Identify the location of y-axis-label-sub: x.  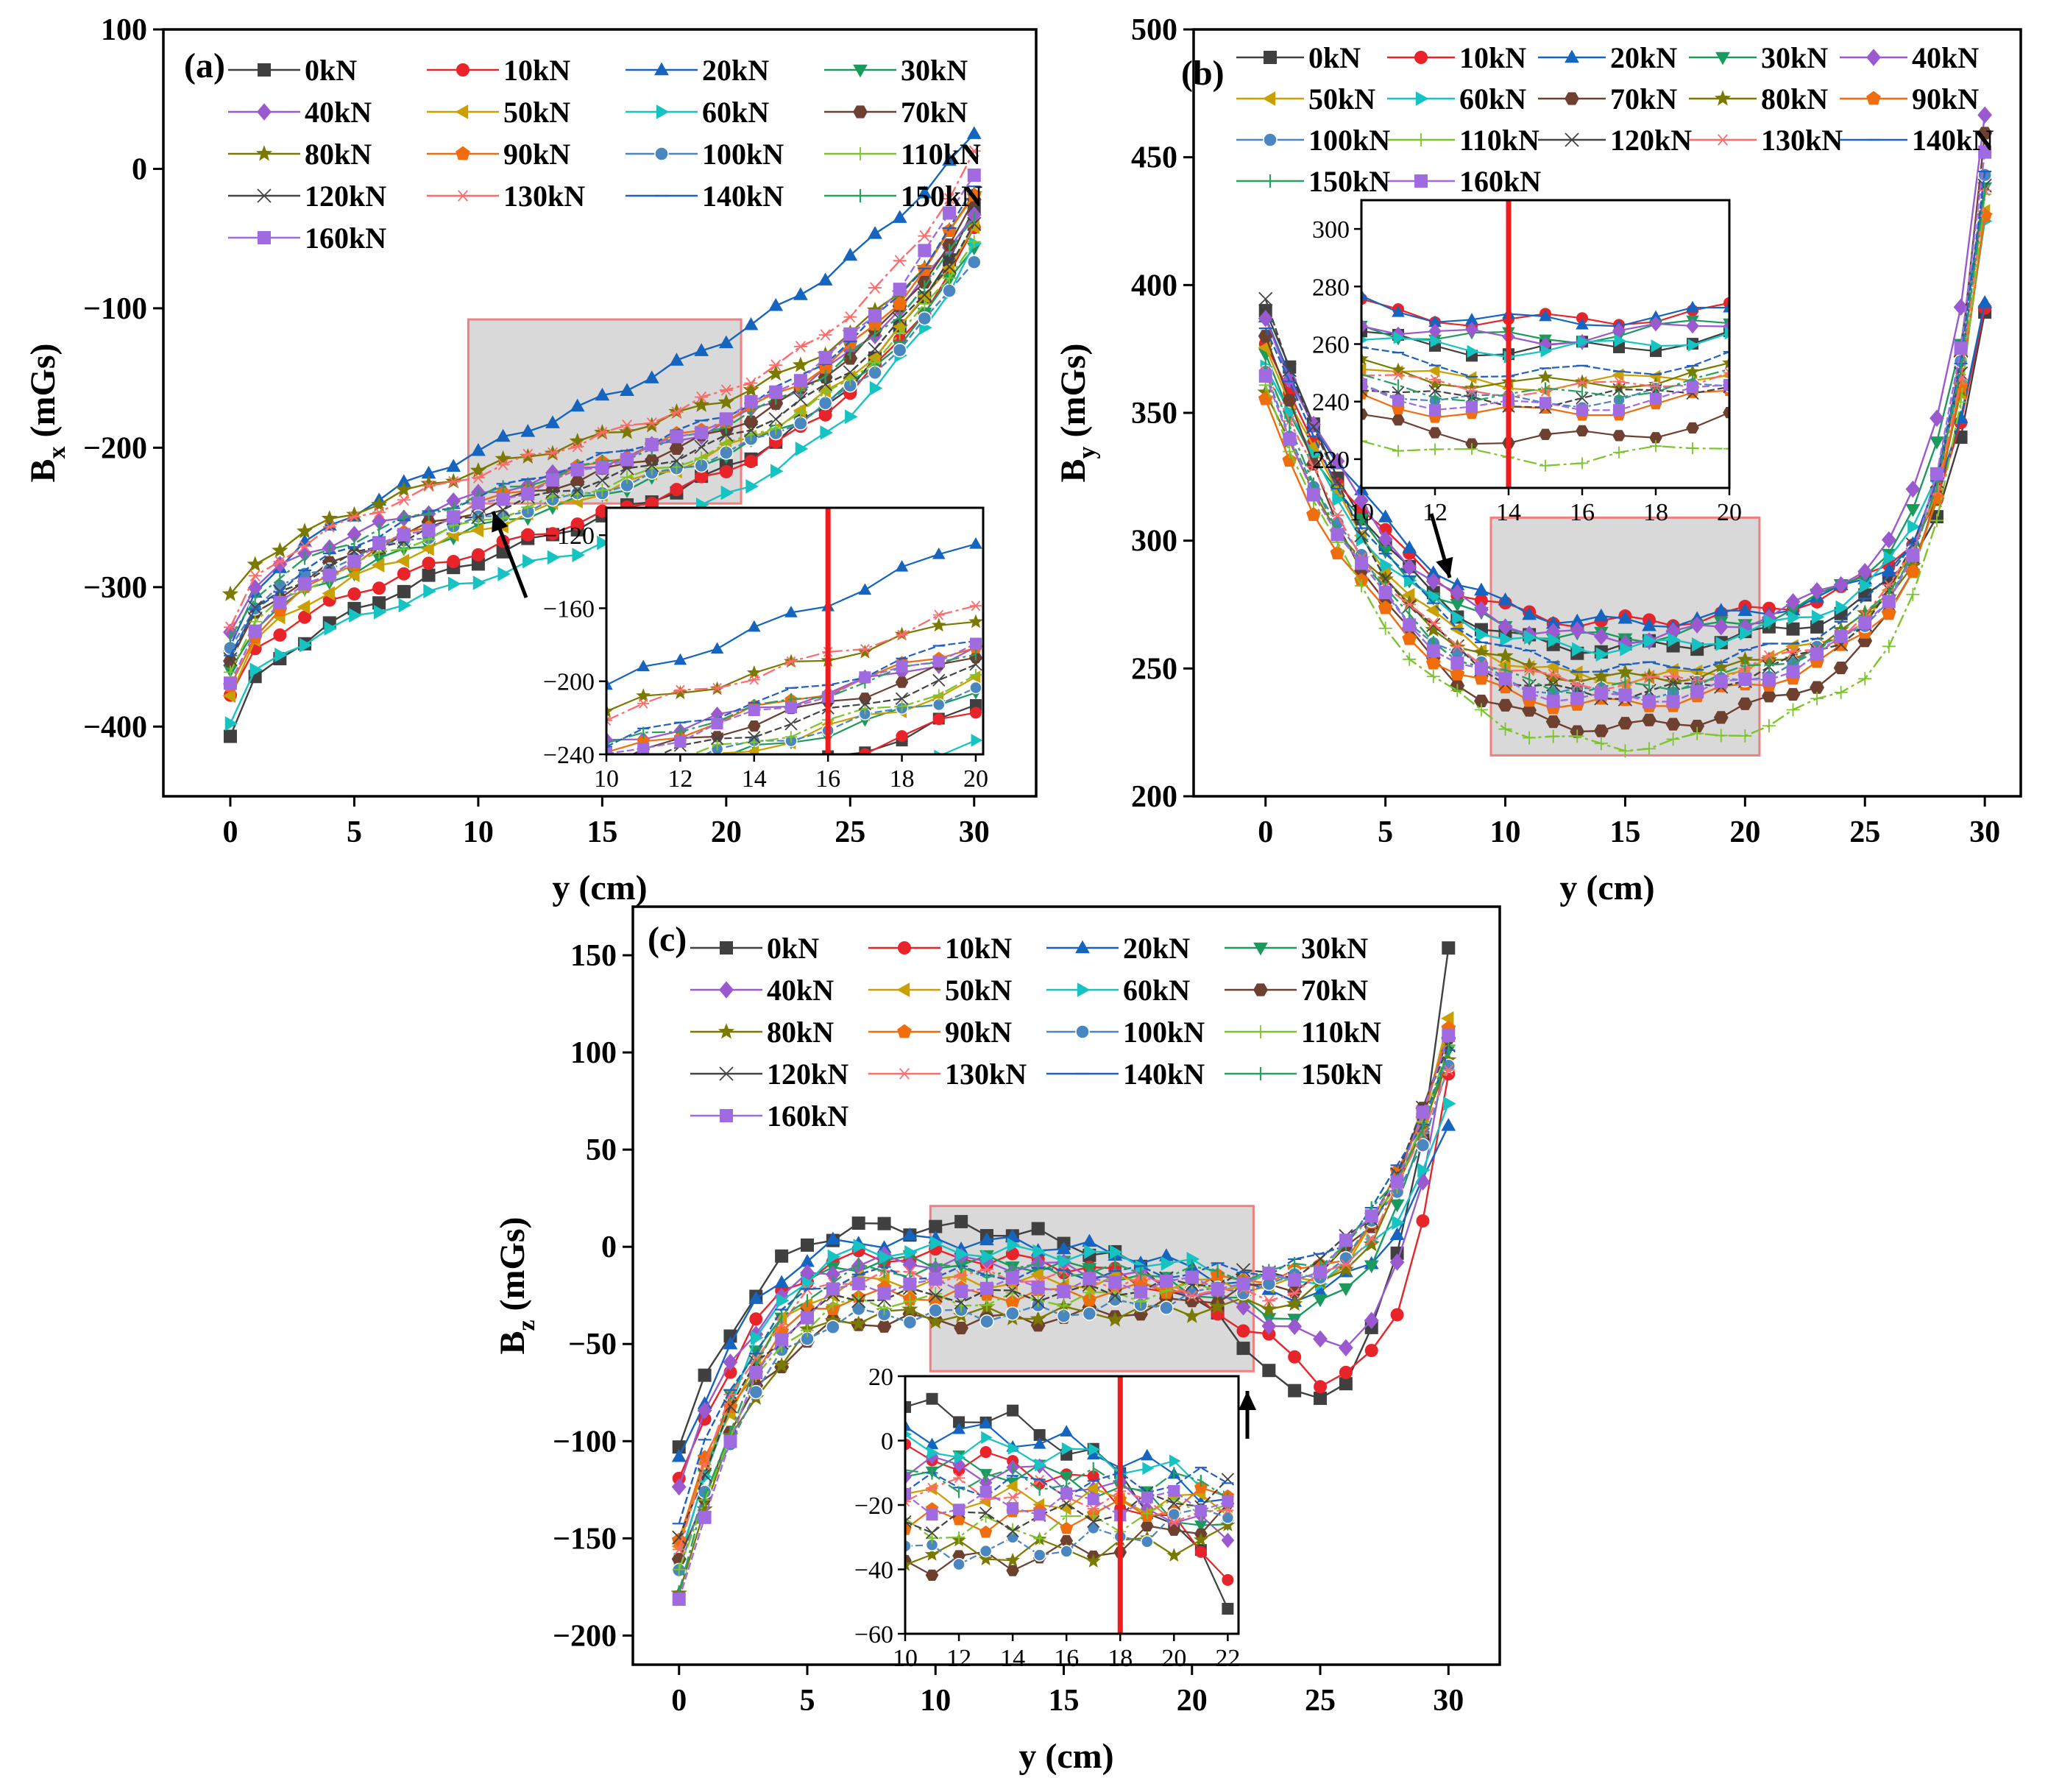
(57, 452).